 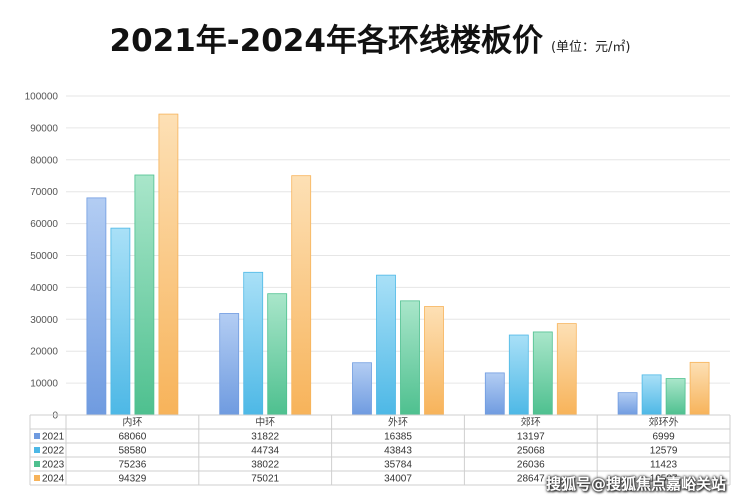 I want to click on data-label: 11423, so click(x=664, y=465).